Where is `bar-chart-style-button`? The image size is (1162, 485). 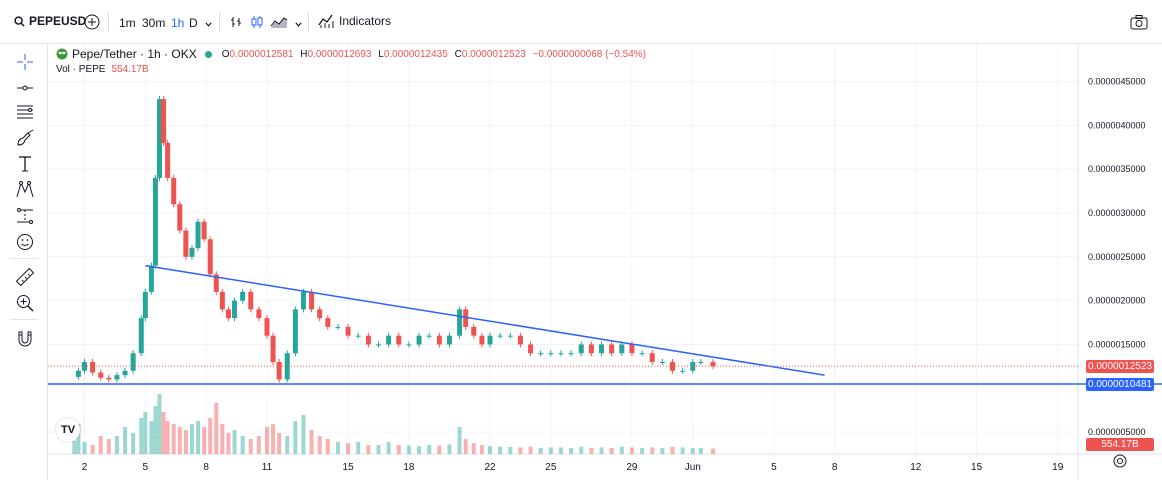 bar-chart-style-button is located at coordinates (236, 24).